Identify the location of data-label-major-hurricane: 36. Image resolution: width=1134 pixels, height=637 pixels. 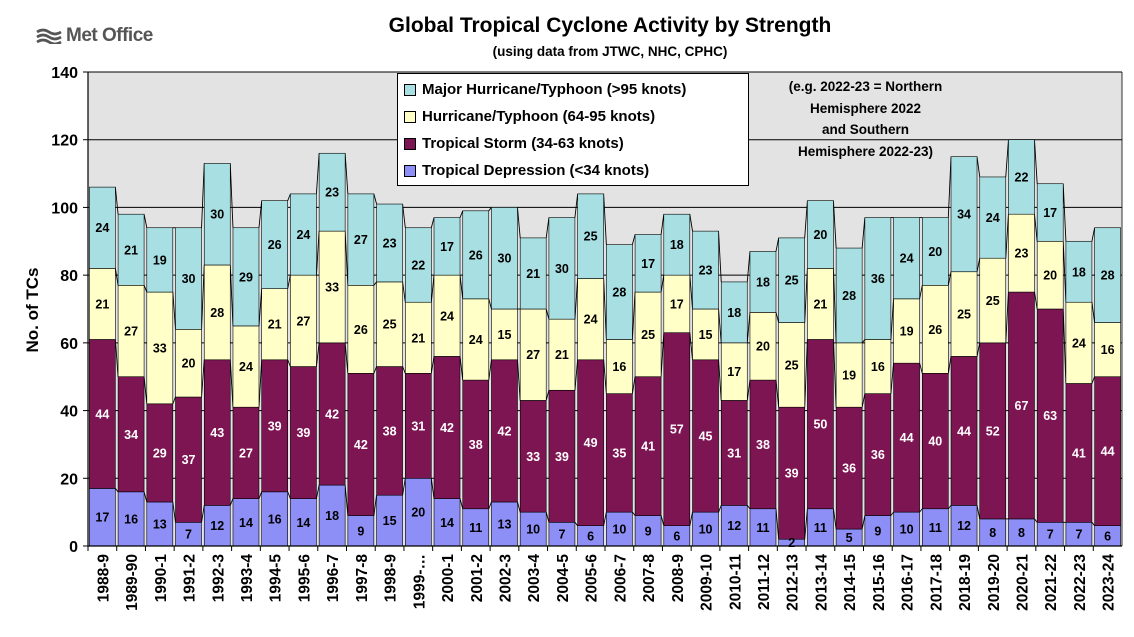
(878, 279).